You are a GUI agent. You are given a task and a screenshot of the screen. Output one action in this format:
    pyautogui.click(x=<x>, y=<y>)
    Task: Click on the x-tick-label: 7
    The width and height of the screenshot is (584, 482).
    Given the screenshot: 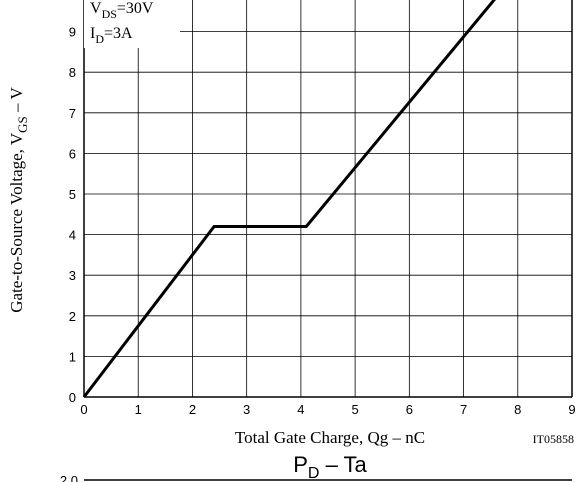 What is the action you would take?
    pyautogui.click(x=463, y=409)
    